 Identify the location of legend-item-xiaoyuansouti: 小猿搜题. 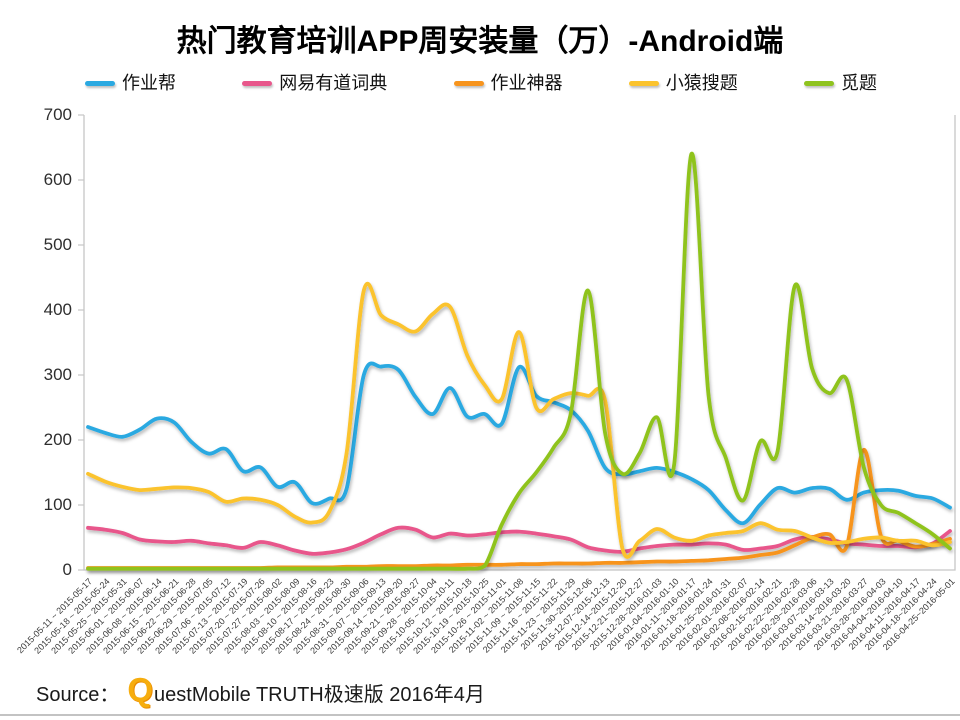
(683, 83).